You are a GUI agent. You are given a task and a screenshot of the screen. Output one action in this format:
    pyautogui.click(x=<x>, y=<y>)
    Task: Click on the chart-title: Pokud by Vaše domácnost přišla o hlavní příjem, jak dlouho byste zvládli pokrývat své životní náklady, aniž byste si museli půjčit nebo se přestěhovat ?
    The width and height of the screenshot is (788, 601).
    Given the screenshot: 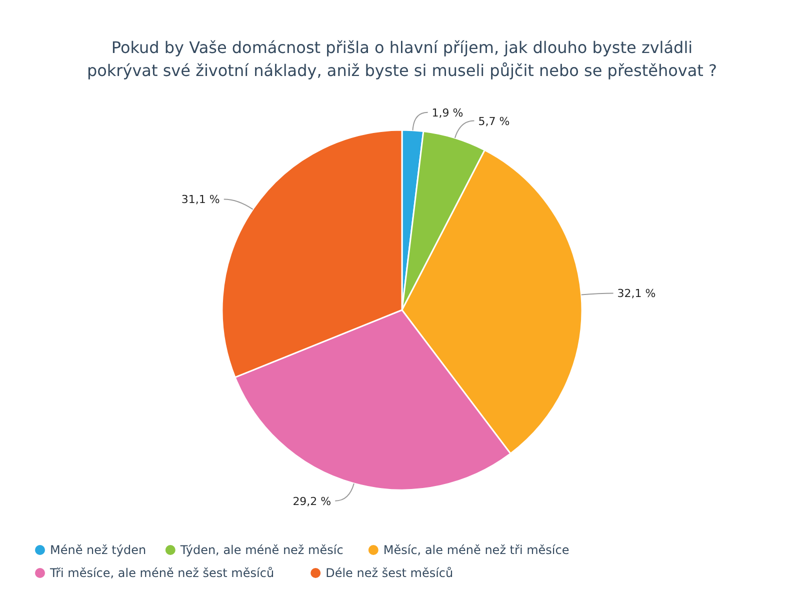 What is the action you would take?
    pyautogui.click(x=402, y=59)
    